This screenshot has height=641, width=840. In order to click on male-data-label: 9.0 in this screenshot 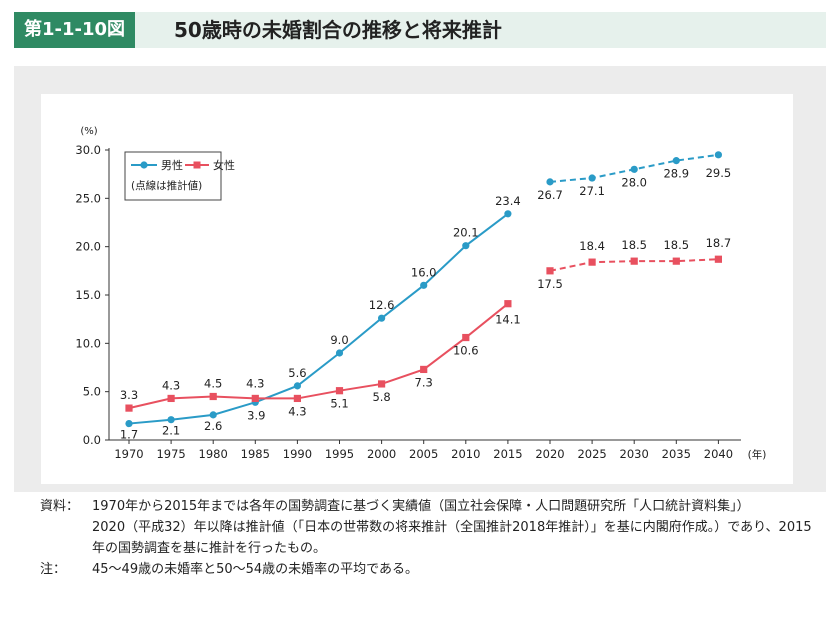, I will do `click(339, 340)`.